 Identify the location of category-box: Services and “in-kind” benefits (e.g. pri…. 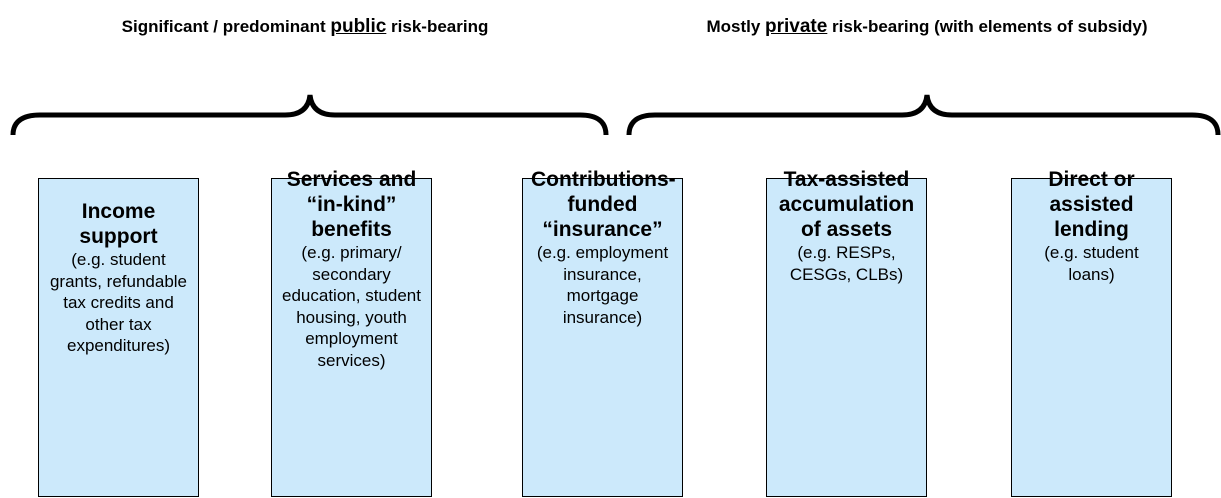
(351, 332).